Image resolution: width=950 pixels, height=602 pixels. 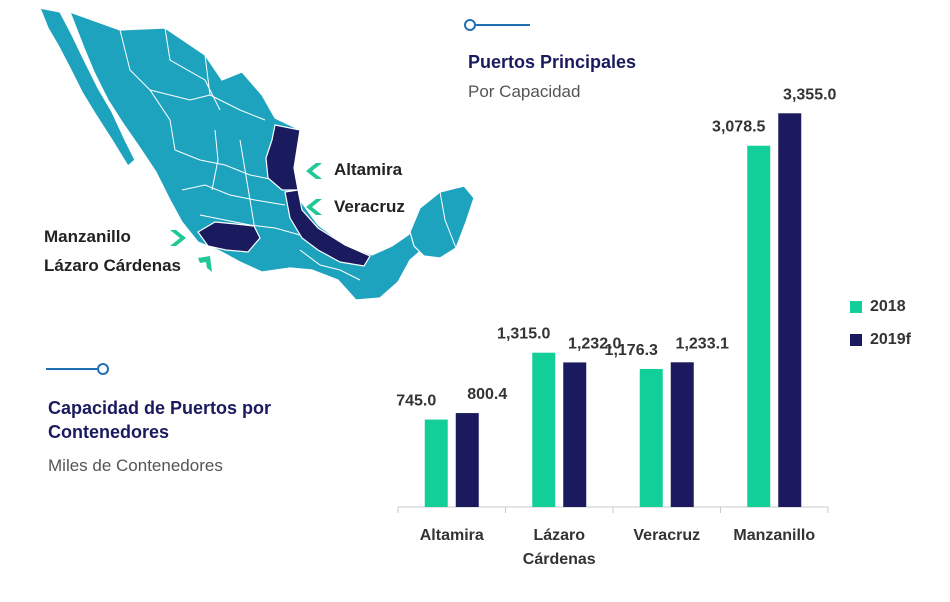 I want to click on legend-item-2019f: 2019f, so click(x=880, y=340).